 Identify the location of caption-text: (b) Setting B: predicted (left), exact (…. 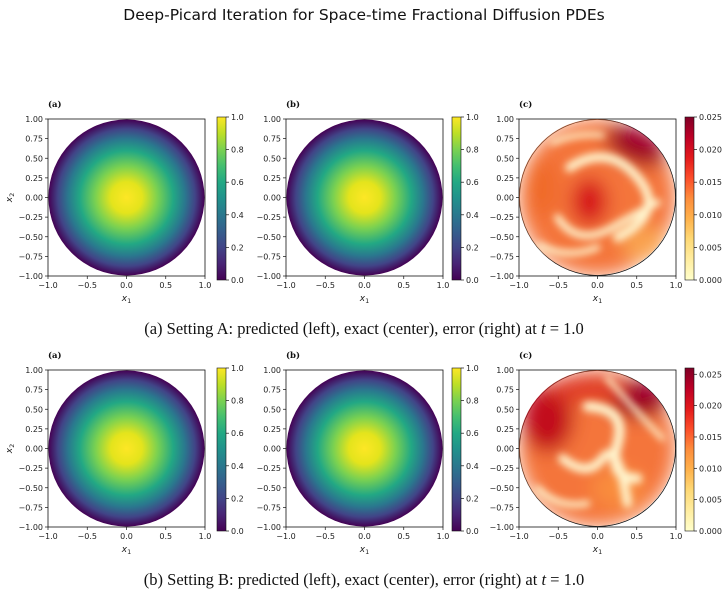
(342, 579).